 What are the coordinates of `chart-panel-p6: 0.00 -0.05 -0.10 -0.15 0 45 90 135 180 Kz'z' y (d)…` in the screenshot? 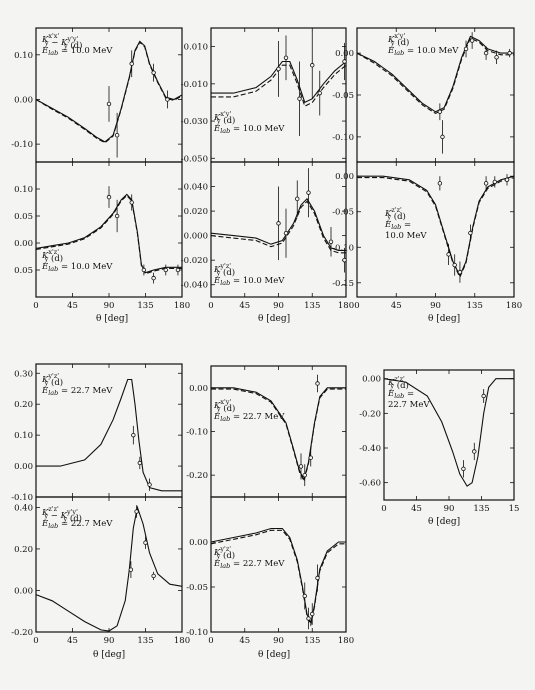 It's located at (427, 236).